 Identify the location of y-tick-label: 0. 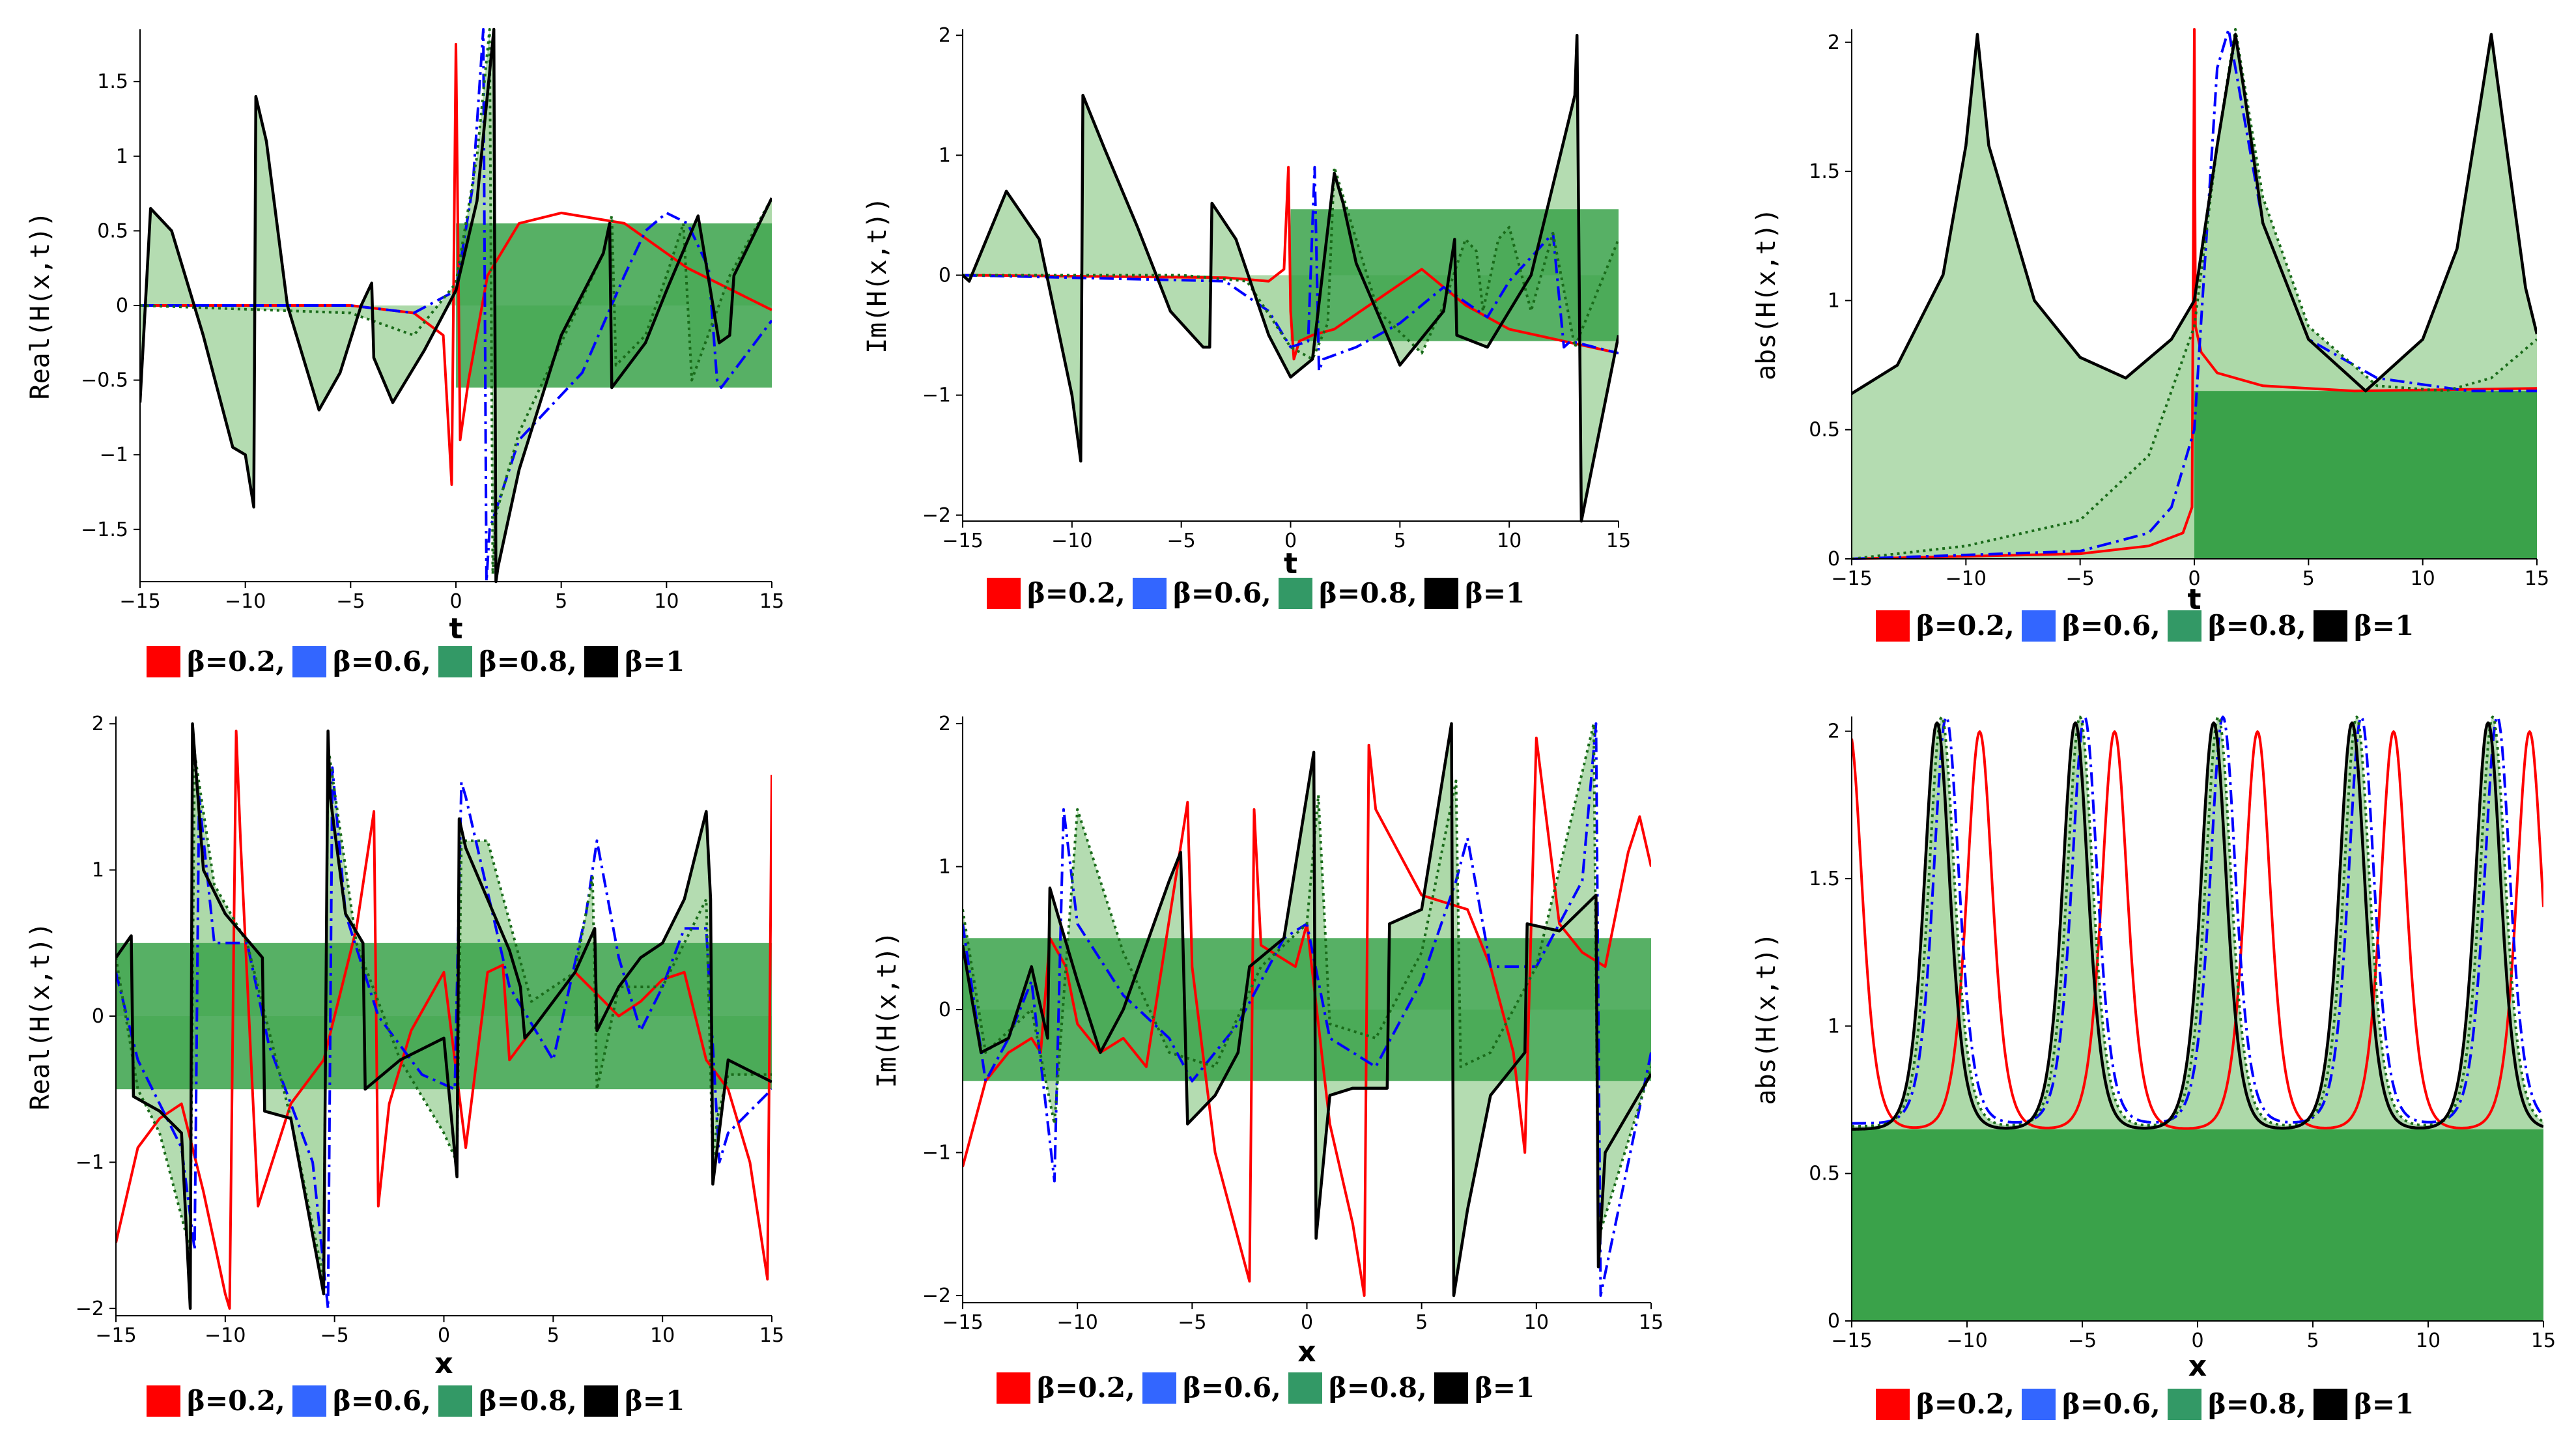
(98, 1017).